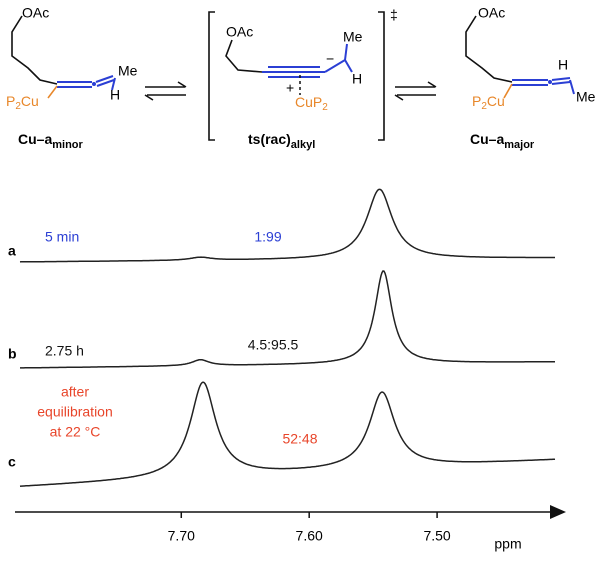 Image resolution: width=600 pixels, height=561 pixels. I want to click on compound-label: ts(rac)alkyl, so click(281, 141).